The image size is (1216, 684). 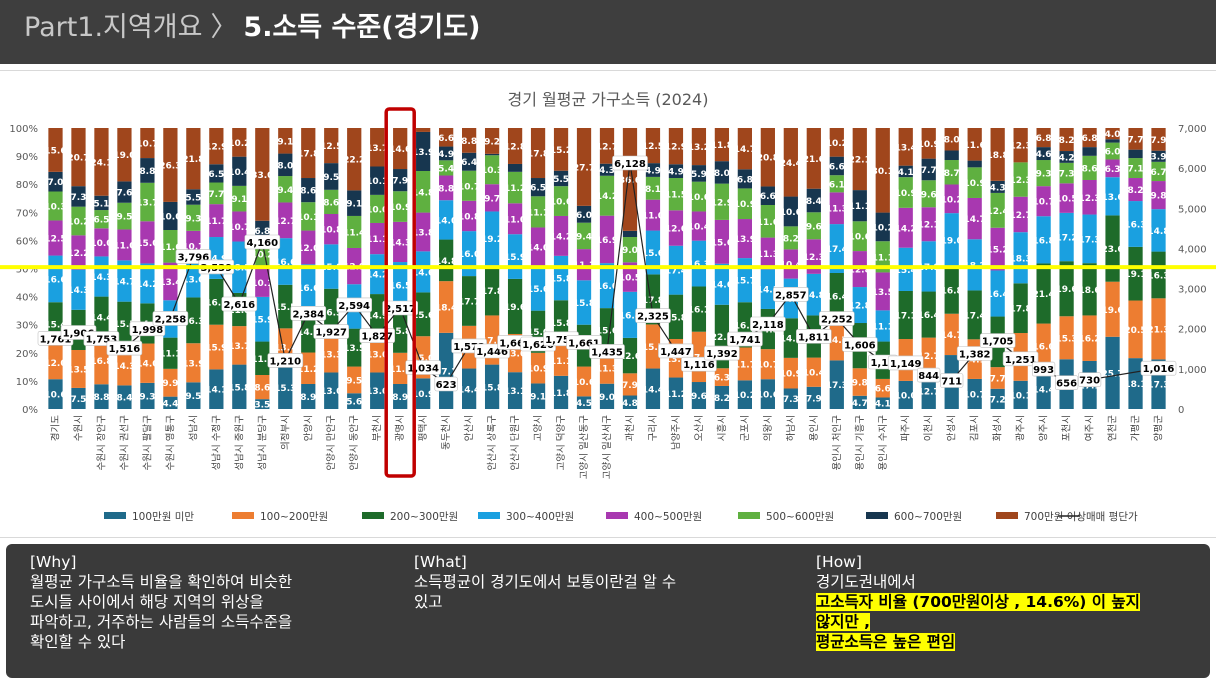 I want to click on bar-value-label: 9.7, so click(x=492, y=199).